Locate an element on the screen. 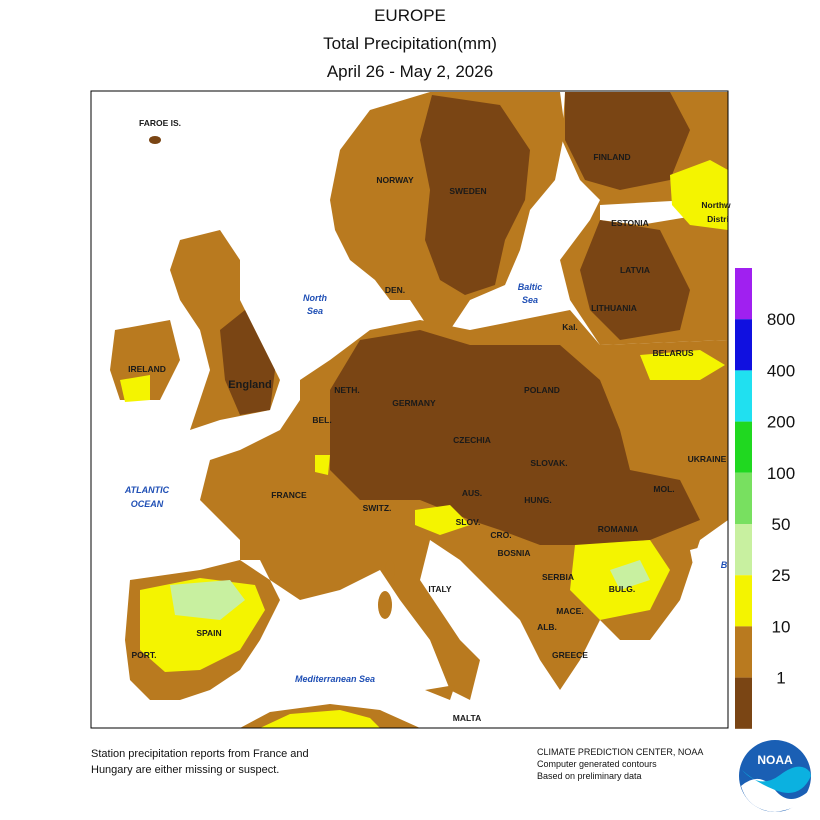 This screenshot has height=820, width=820. place-label: FAROE IS. is located at coordinates (160, 123).